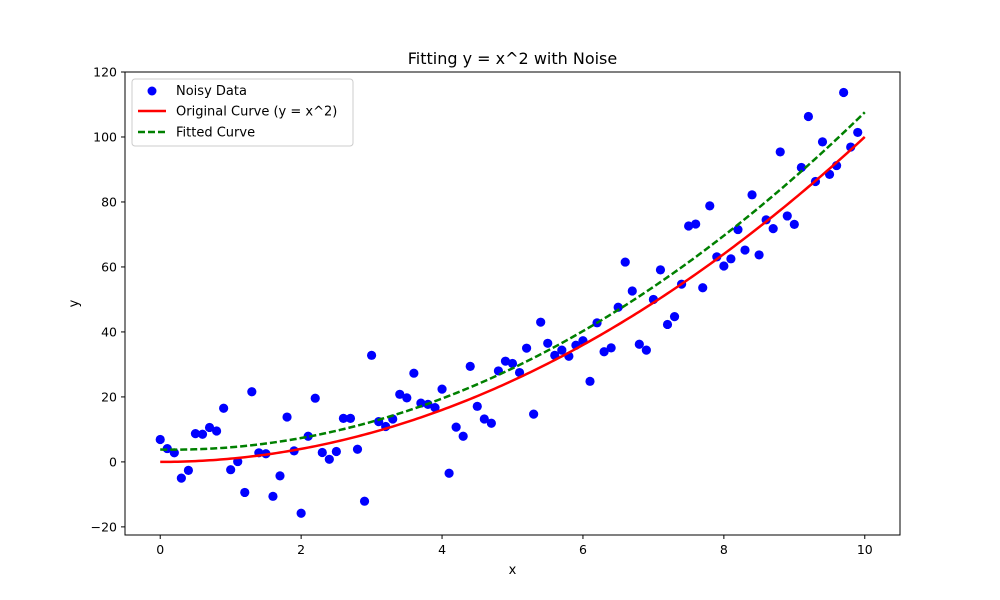  What do you see at coordinates (109, 201) in the screenshot?
I see `y-tick-label: 80` at bounding box center [109, 201].